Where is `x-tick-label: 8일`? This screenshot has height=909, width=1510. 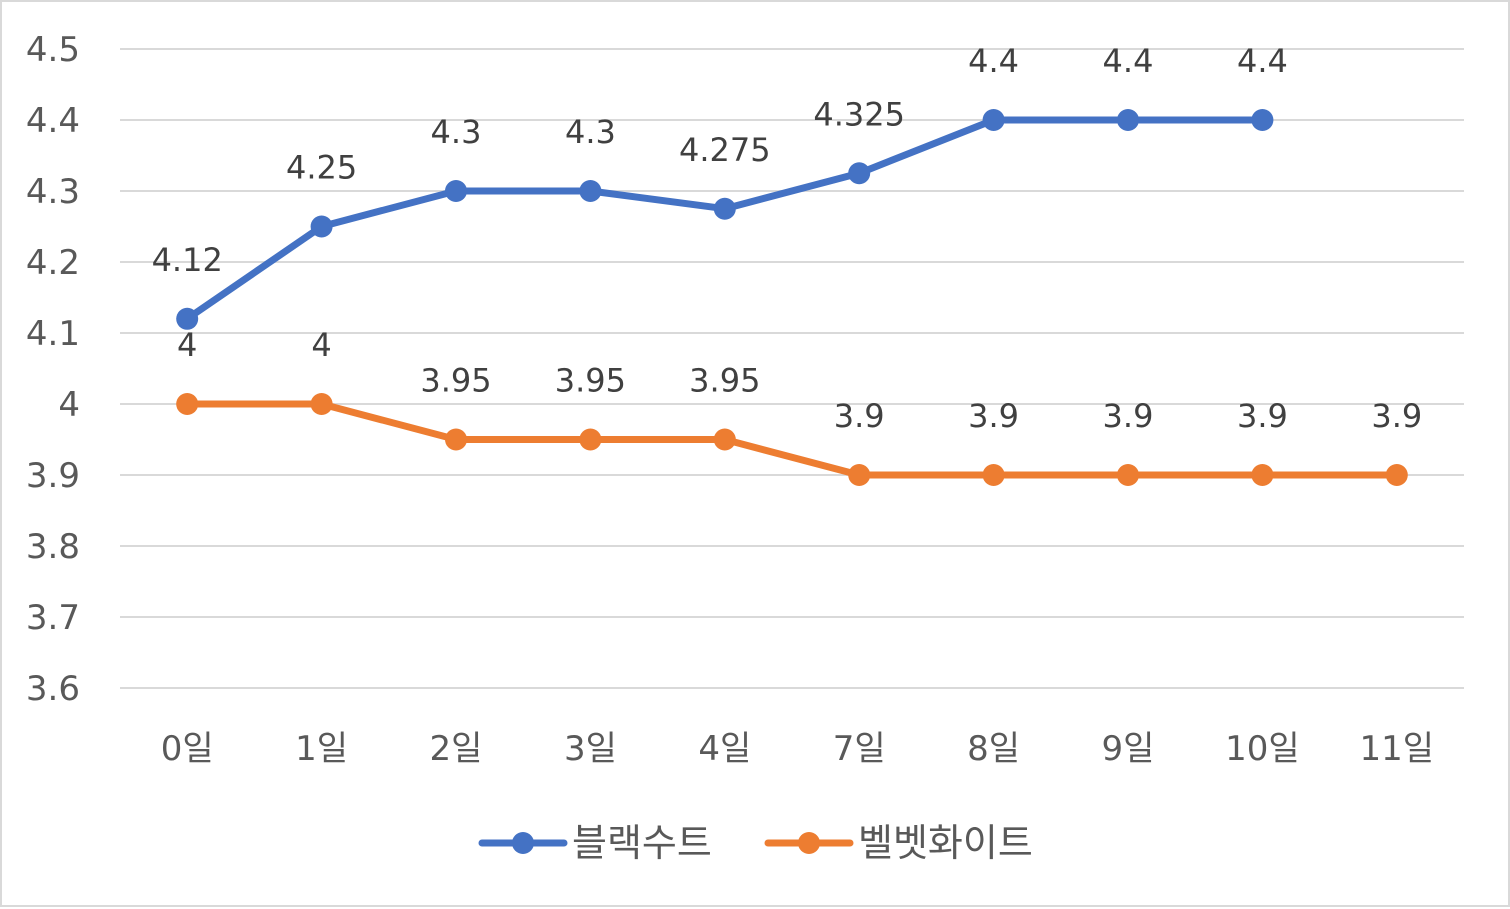 x-tick-label: 8일 is located at coordinates (993, 749).